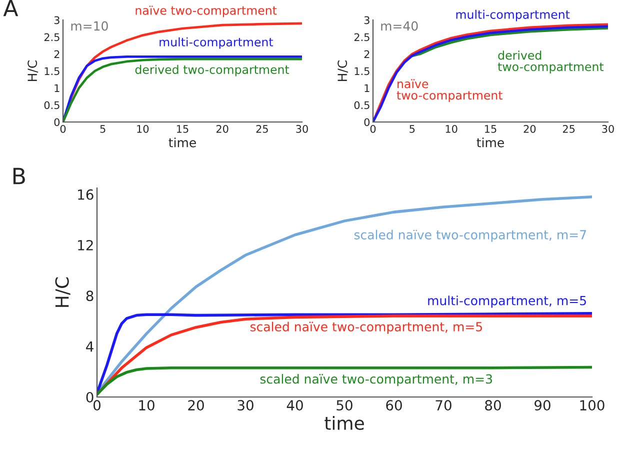 The image size is (626, 458). What do you see at coordinates (294, 405) in the screenshot?
I see `x-tick-label: 40` at bounding box center [294, 405].